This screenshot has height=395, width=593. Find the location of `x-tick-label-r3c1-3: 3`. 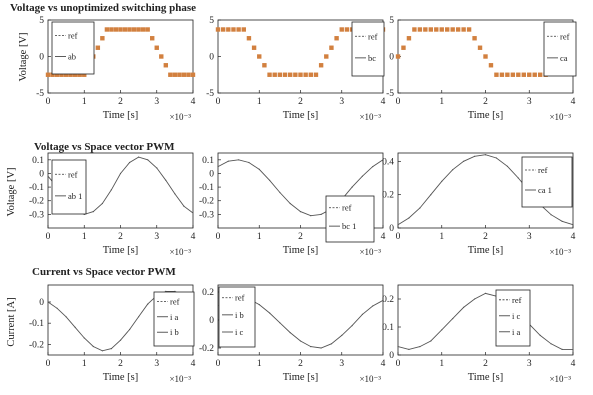

x-tick-label-r3c1-3: 3 is located at coordinates (156, 364).